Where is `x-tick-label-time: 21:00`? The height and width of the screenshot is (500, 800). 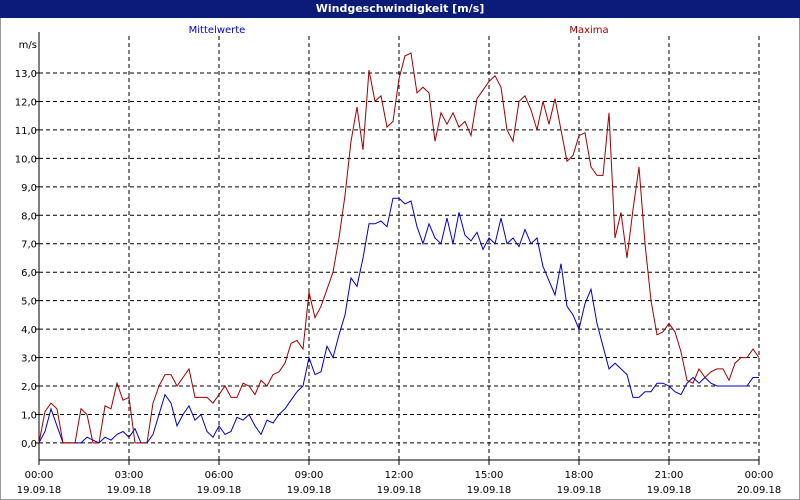 x-tick-label-time: 21:00 is located at coordinates (669, 475).